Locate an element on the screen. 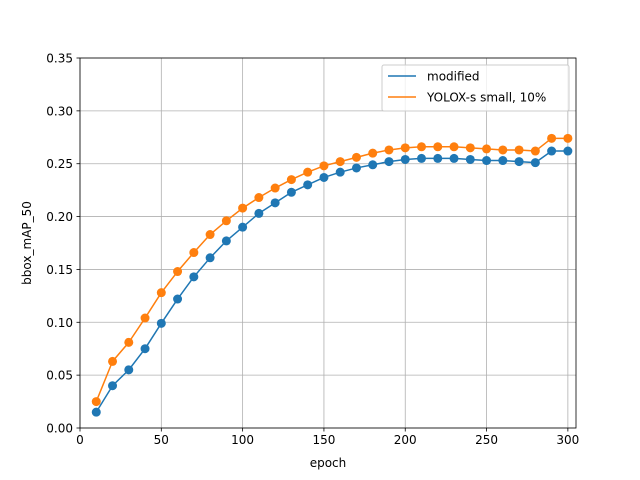 Image resolution: width=640 pixels, height=480 pixels. y-tick-label: 0.30 is located at coordinates (59, 111).